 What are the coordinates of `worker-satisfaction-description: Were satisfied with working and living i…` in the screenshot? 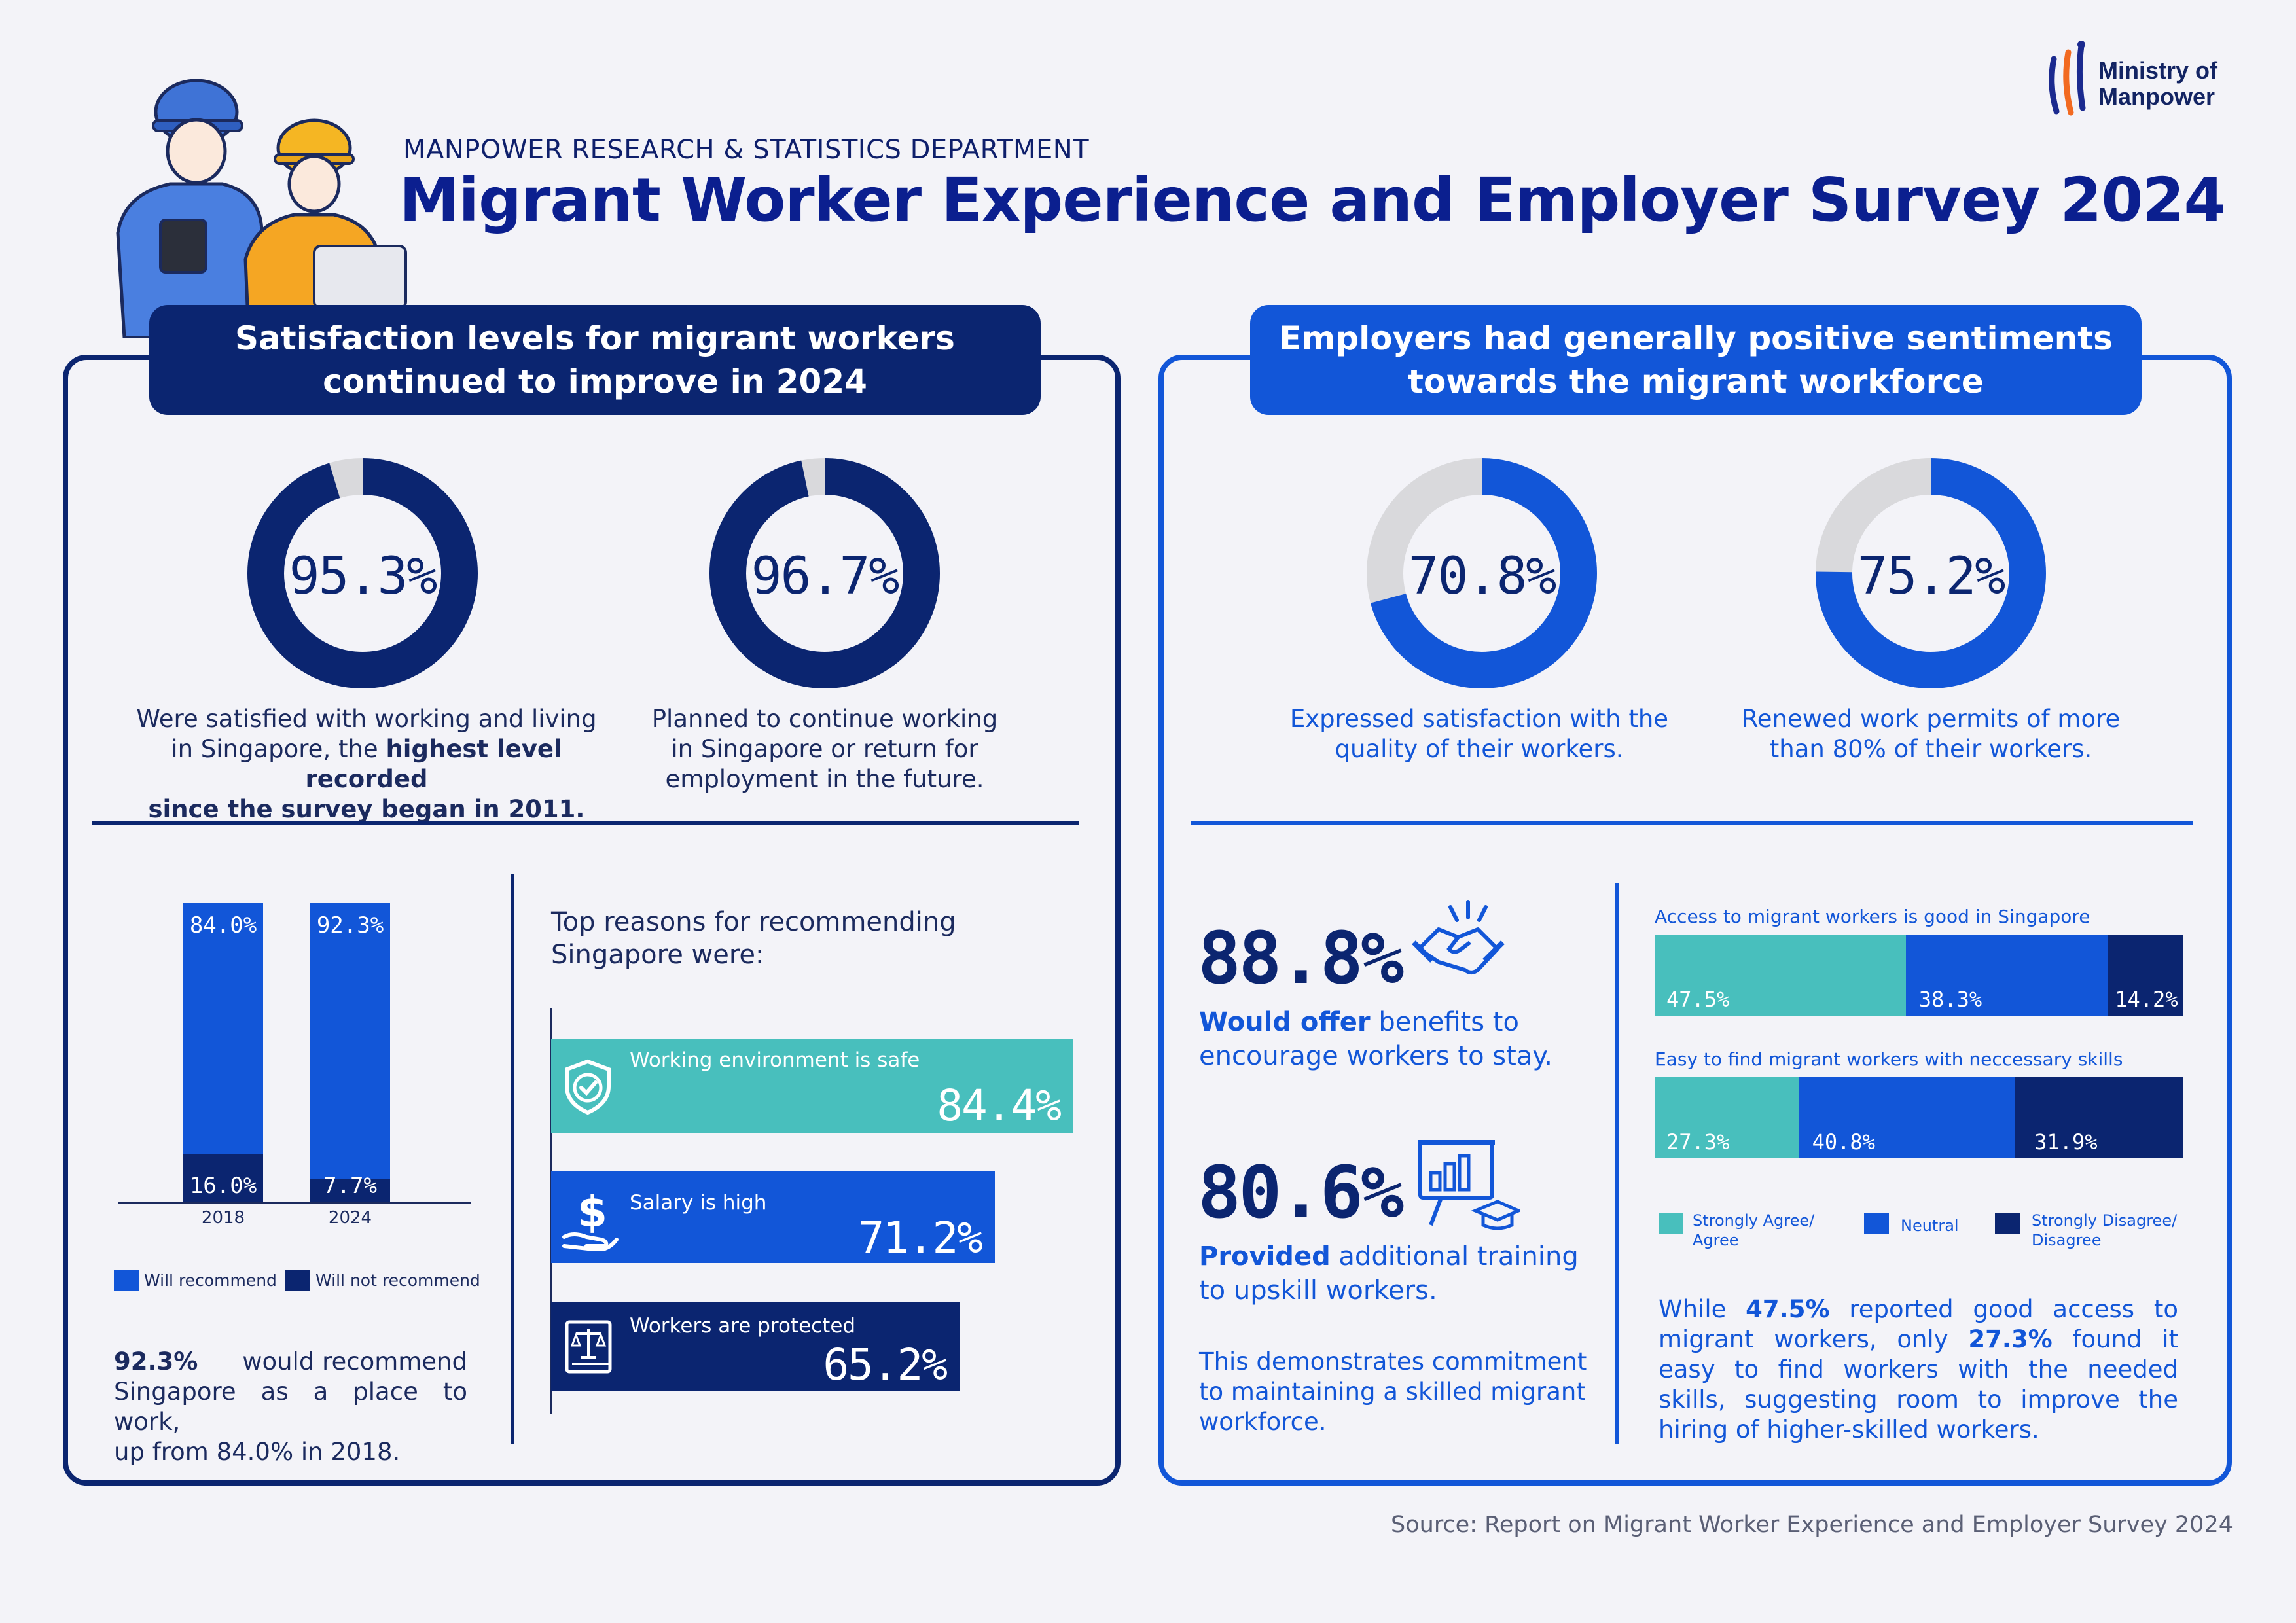 It's located at (366, 764).